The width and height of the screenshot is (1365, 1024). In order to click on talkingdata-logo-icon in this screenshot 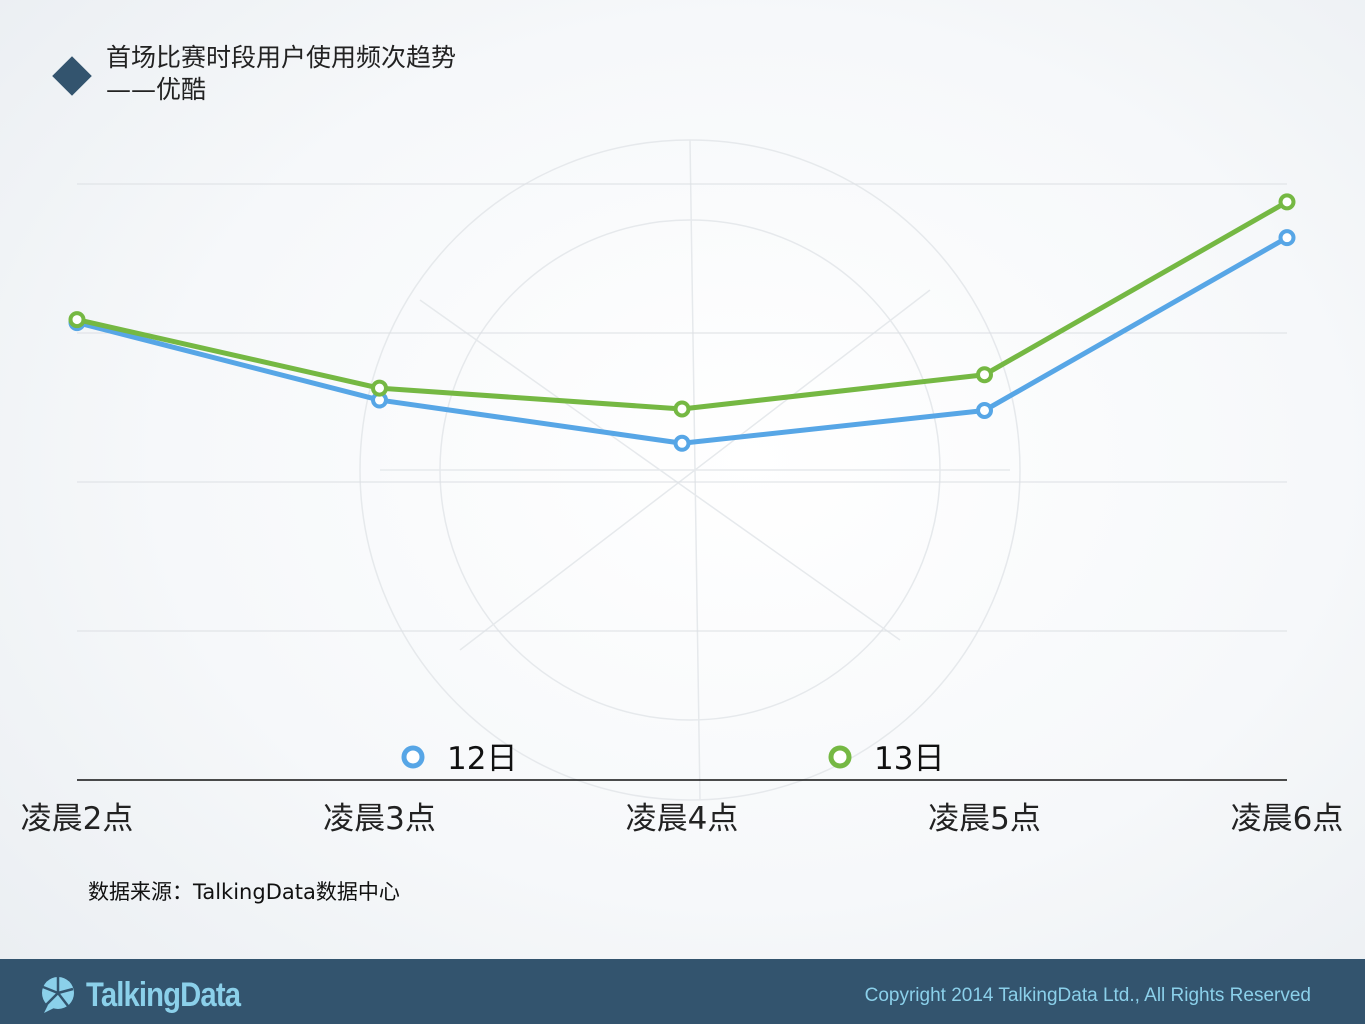, I will do `click(58, 995)`.